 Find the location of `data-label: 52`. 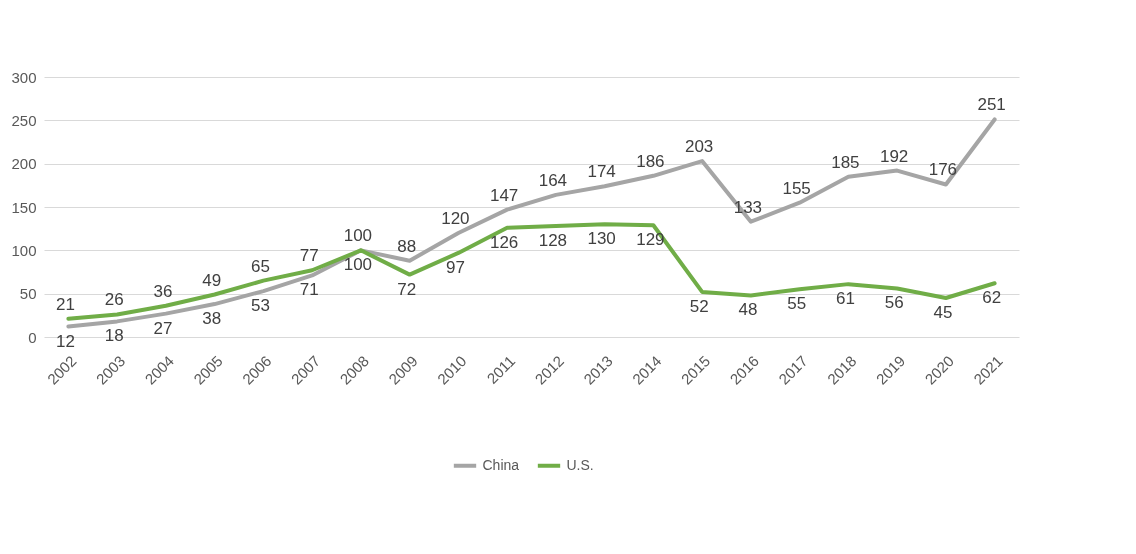

data-label: 52 is located at coordinates (699, 306).